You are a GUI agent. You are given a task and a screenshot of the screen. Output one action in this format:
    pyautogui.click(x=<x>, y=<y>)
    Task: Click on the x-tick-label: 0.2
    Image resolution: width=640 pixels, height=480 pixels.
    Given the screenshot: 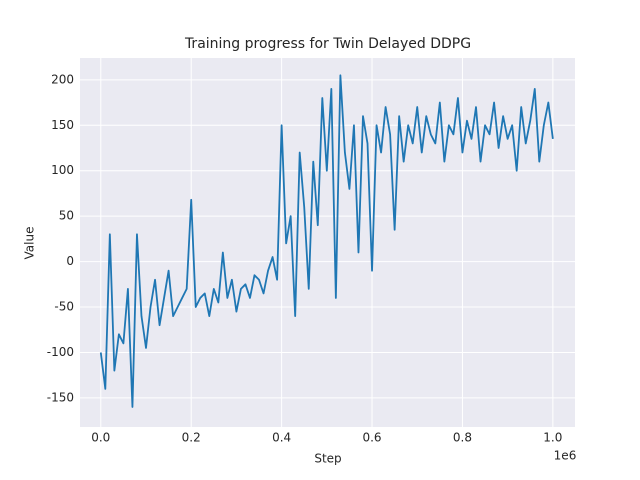 What is the action you would take?
    pyautogui.click(x=191, y=438)
    